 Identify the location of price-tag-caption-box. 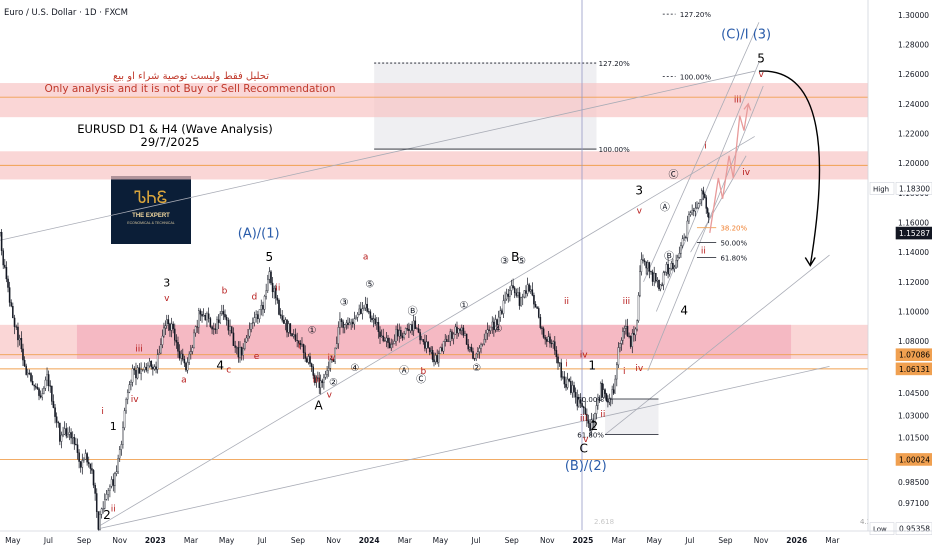
(882, 188).